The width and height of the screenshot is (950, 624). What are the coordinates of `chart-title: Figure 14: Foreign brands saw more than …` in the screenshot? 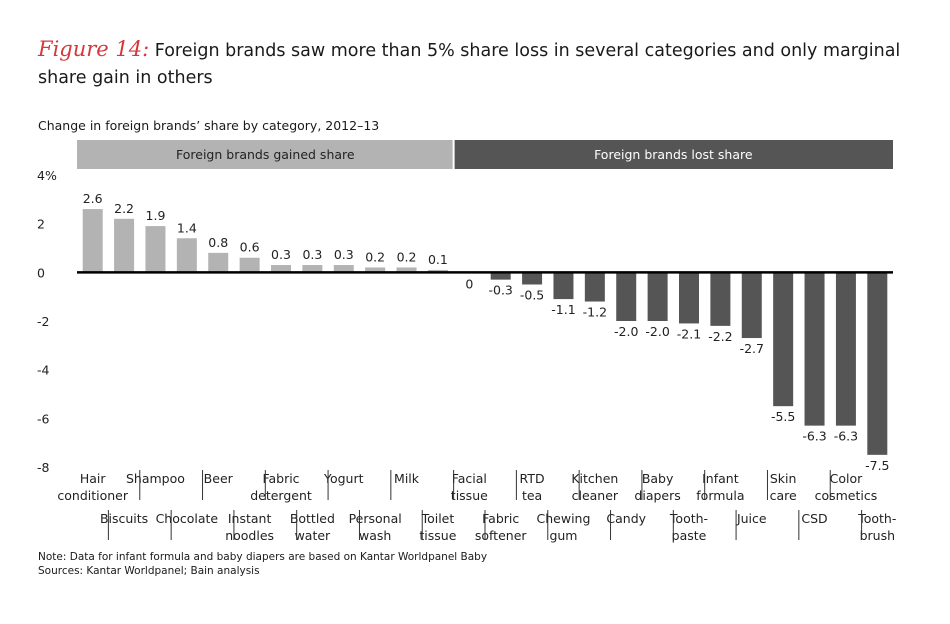 It's located at (478, 64).